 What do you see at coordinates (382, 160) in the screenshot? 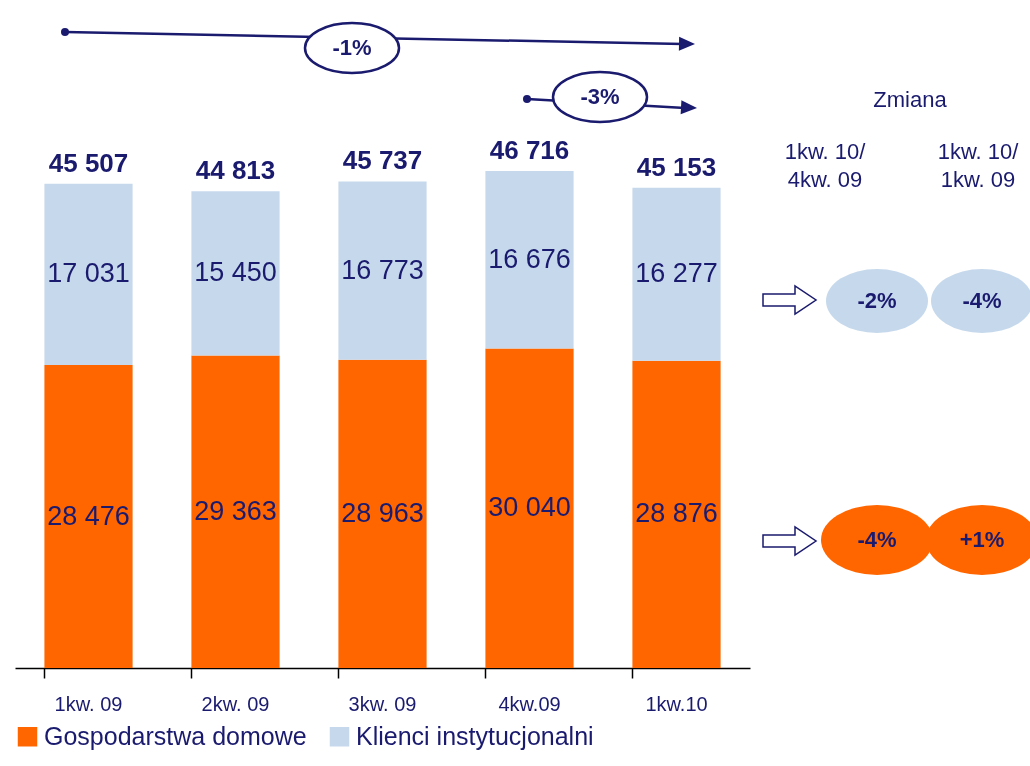
I see `total-label: 45 737` at bounding box center [382, 160].